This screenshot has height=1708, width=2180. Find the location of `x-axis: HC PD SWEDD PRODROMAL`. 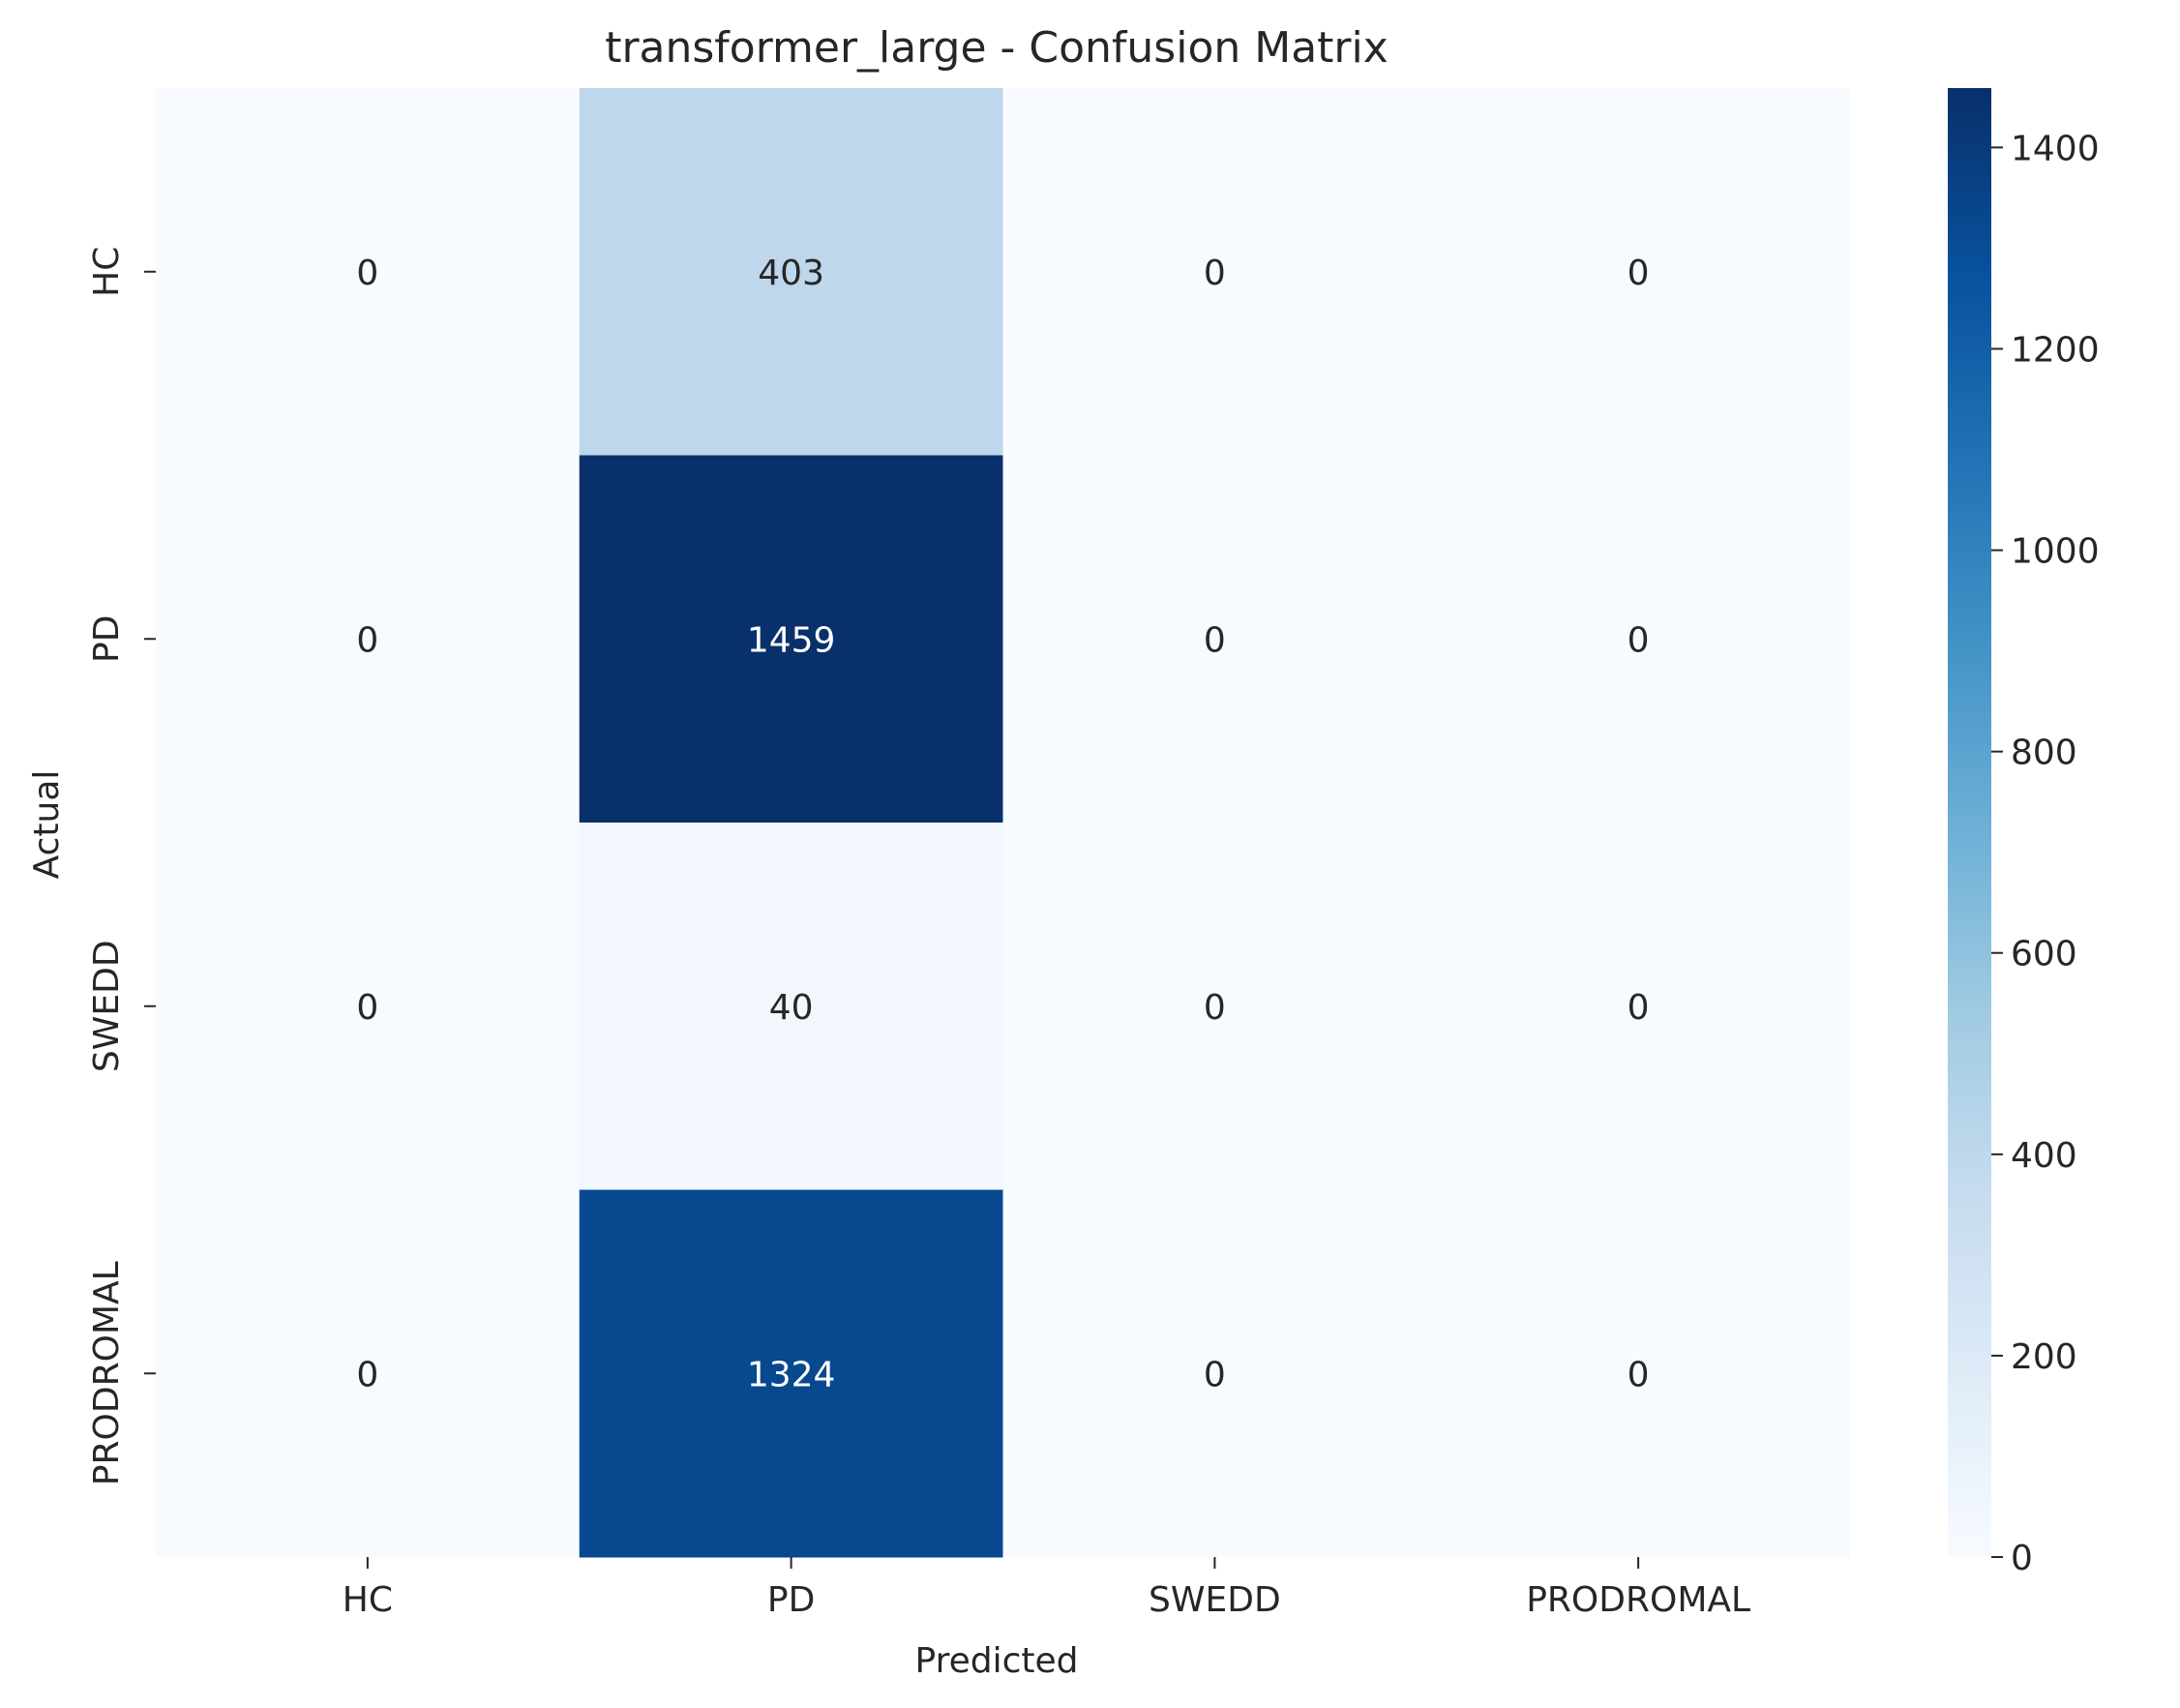

x-axis: HC PD SWEDD PRODROMAL is located at coordinates (1046, 1589).